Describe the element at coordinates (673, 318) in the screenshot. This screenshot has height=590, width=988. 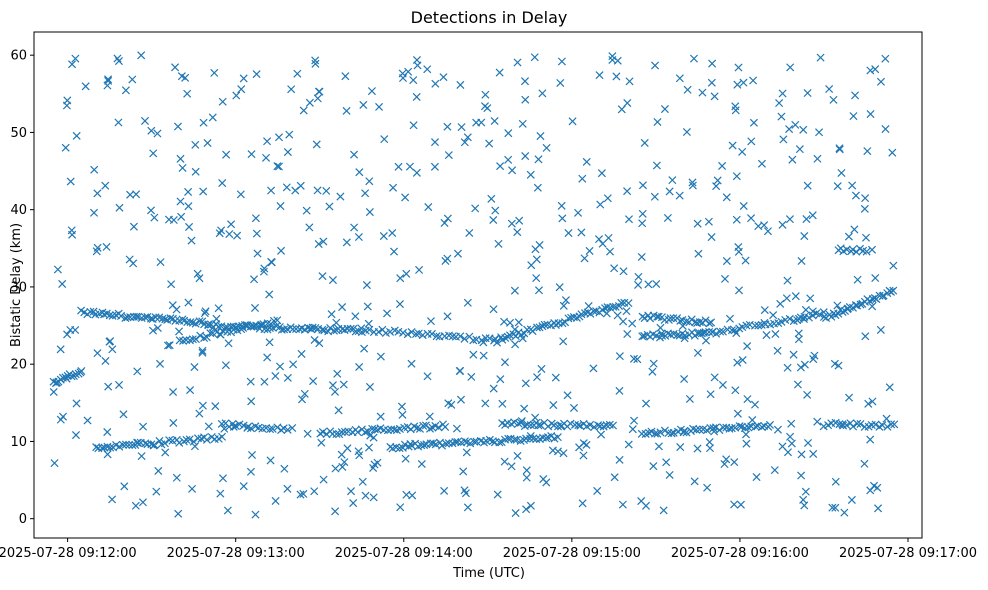
I see `track-6-point` at that location.